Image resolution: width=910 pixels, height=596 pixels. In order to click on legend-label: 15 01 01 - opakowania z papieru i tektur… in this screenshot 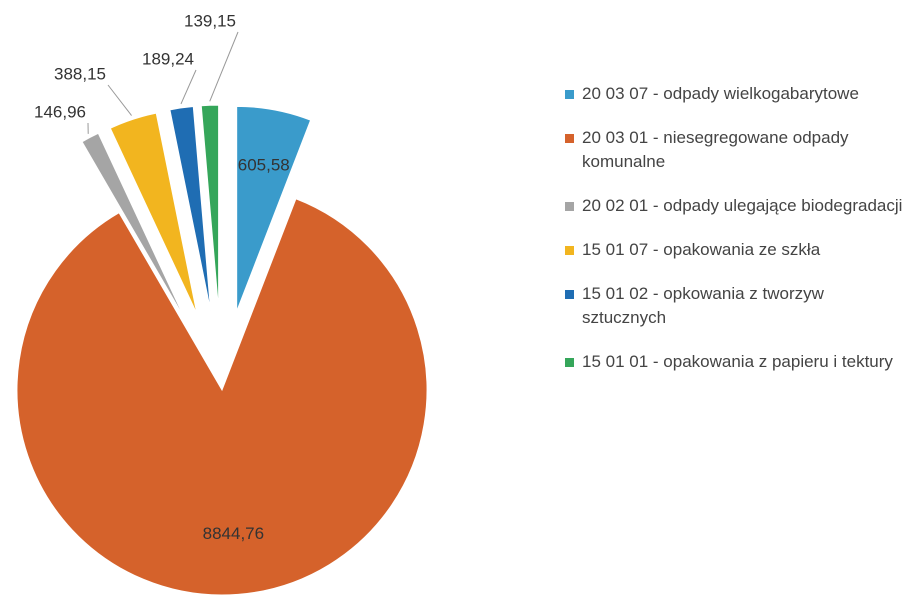, I will do `click(737, 361)`.